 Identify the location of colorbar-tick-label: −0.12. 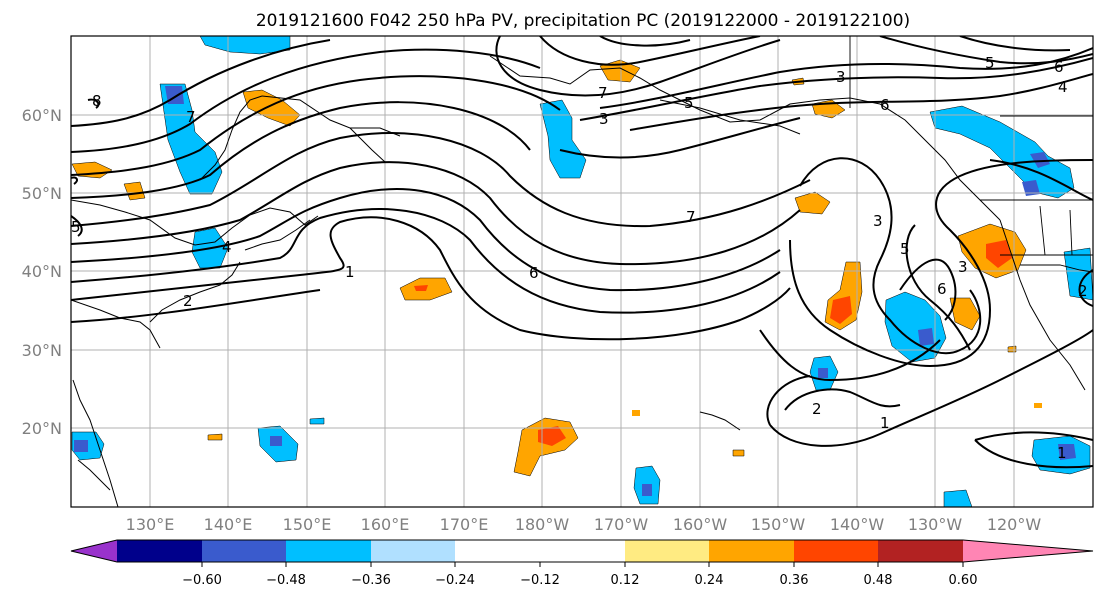
(540, 580).